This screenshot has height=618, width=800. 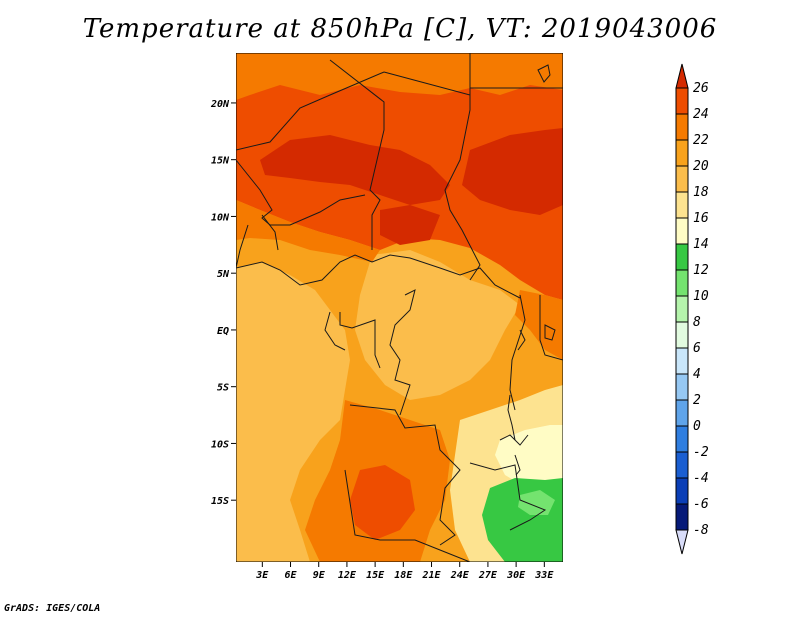 I want to click on temperature-region-18-central, so click(x=437, y=325).